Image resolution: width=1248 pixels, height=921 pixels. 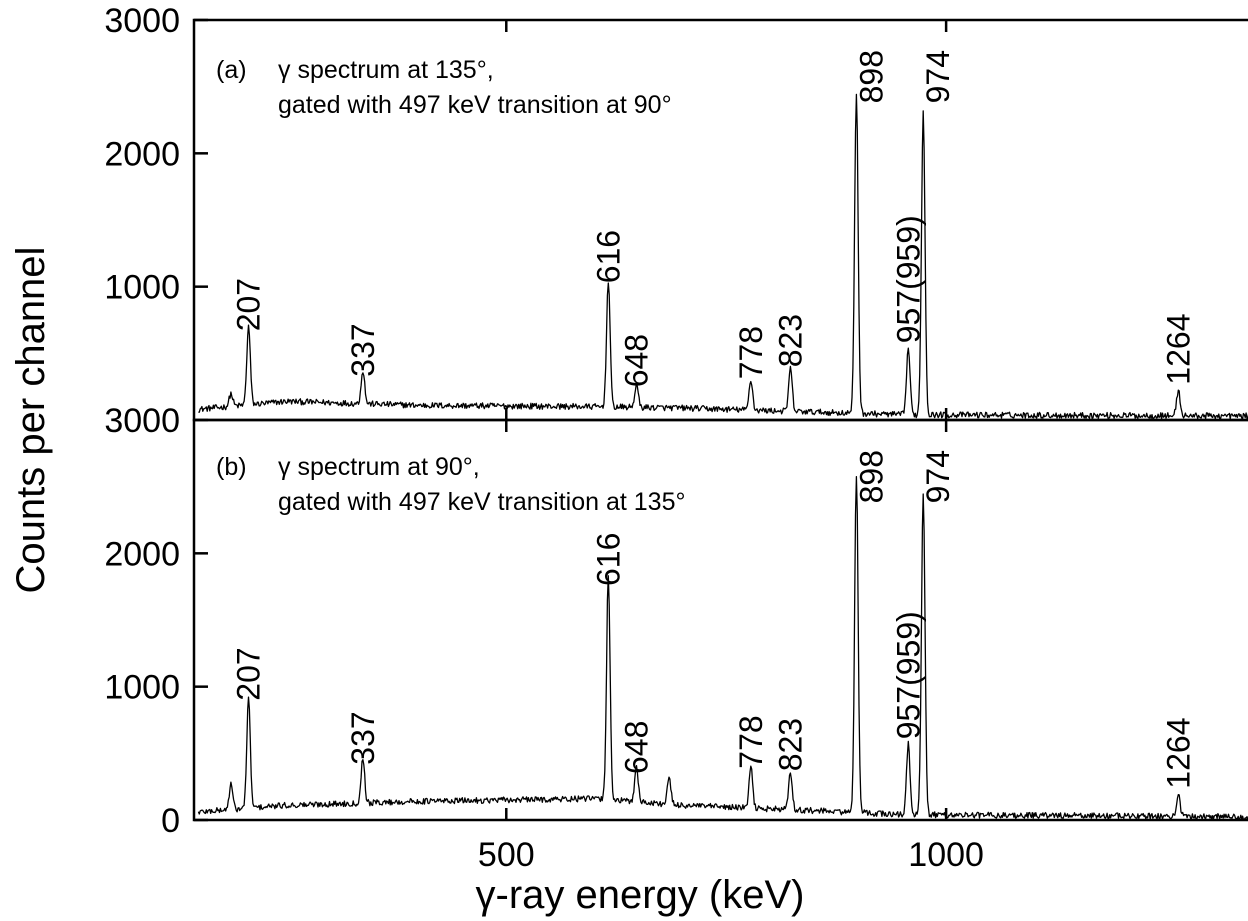 What do you see at coordinates (790, 744) in the screenshot?
I see `panel-b-peak-label: 823` at bounding box center [790, 744].